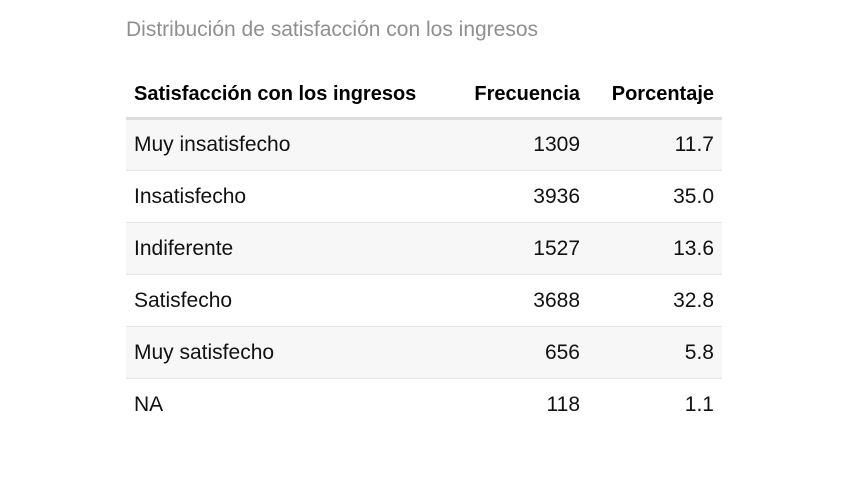  What do you see at coordinates (563, 404) in the screenshot?
I see `cell-frequency: 118` at bounding box center [563, 404].